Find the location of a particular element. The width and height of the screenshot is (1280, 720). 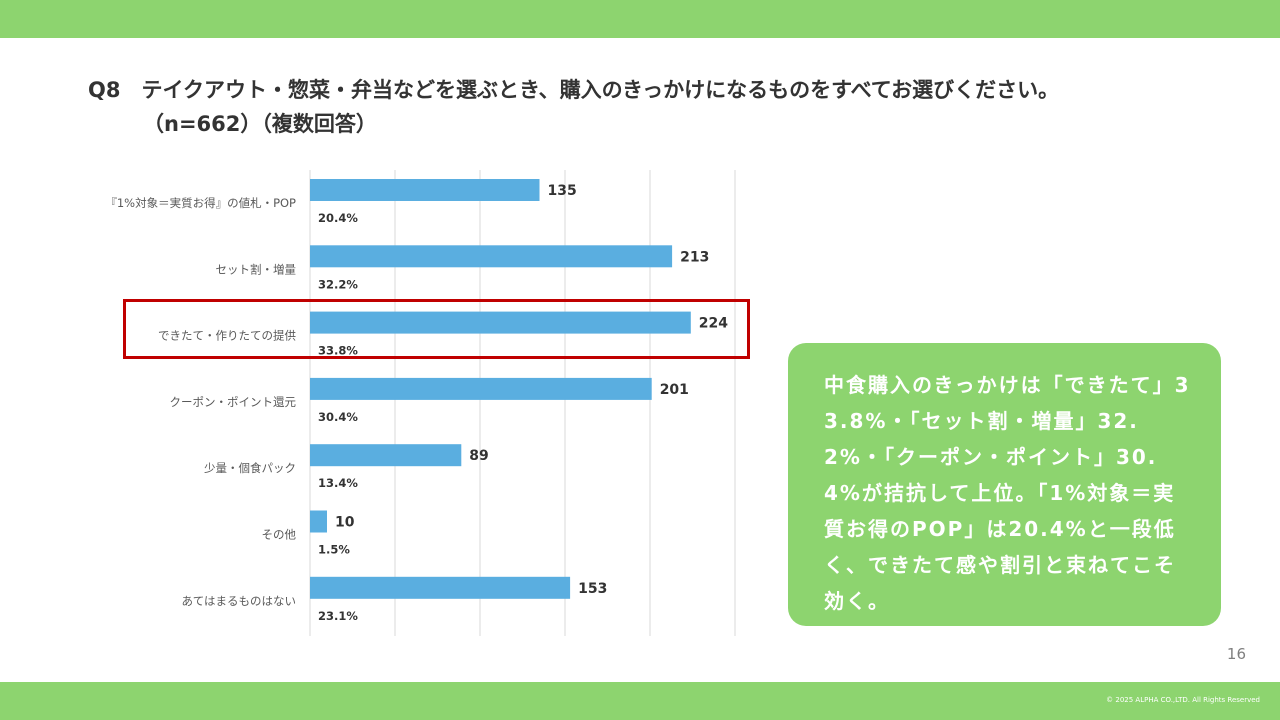

value-label: 201 is located at coordinates (674, 390).